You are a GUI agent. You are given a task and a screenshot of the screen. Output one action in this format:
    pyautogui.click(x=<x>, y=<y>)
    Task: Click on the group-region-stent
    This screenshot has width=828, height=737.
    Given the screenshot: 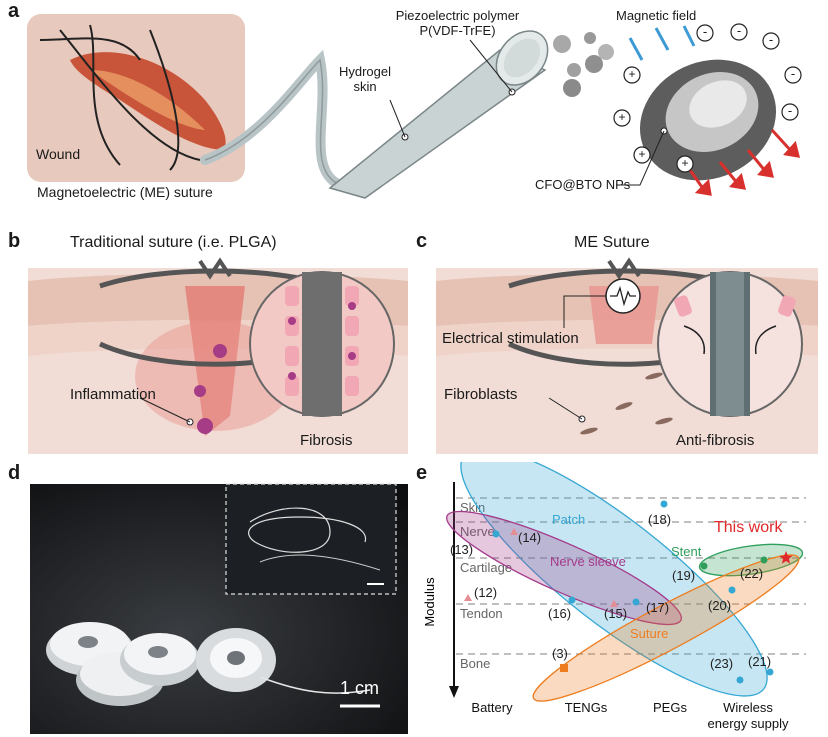 What is the action you would take?
    pyautogui.click(x=751, y=560)
    